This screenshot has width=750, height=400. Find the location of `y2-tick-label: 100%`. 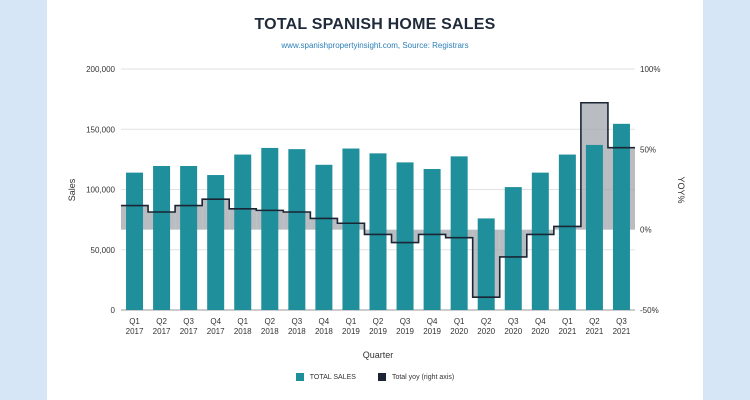

y2-tick-label: 100% is located at coordinates (650, 69).